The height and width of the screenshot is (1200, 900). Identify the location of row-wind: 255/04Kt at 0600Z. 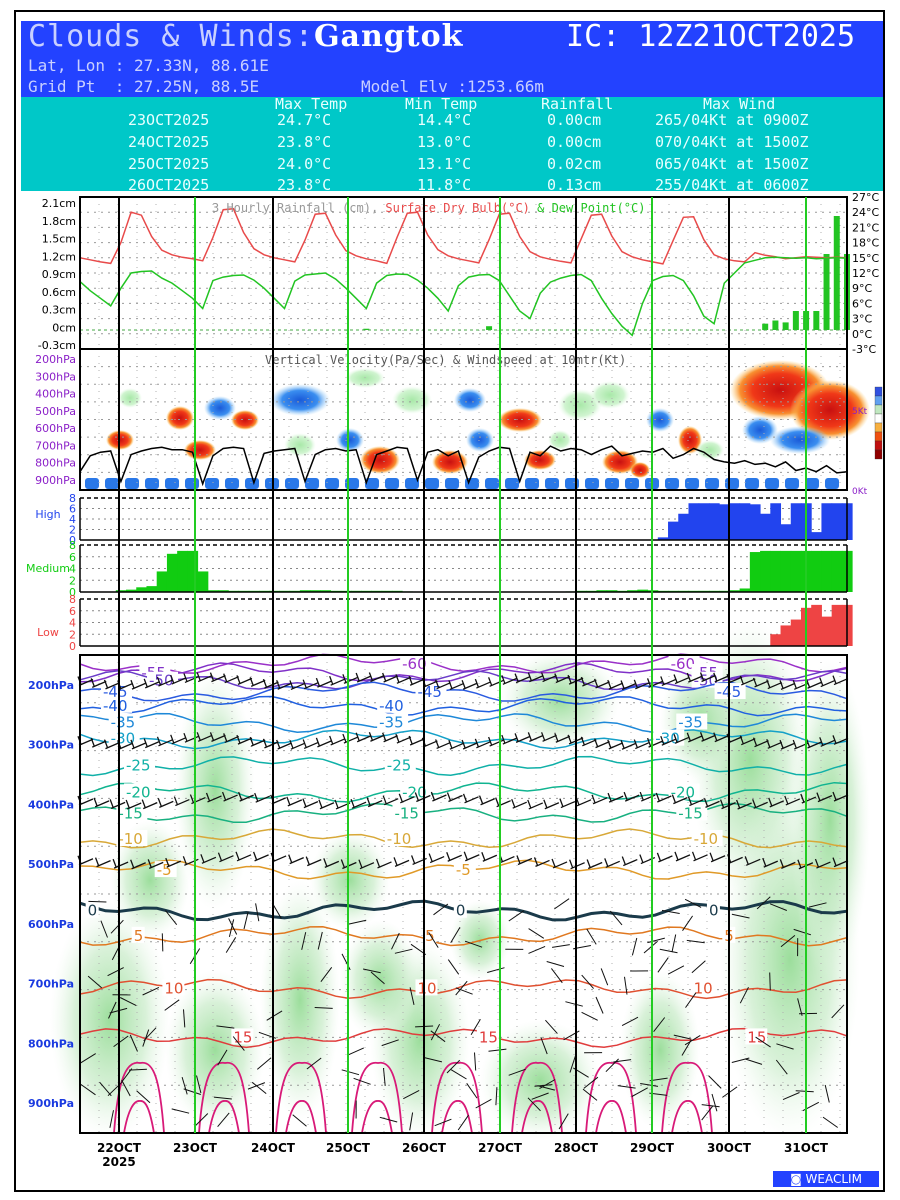
(732, 185).